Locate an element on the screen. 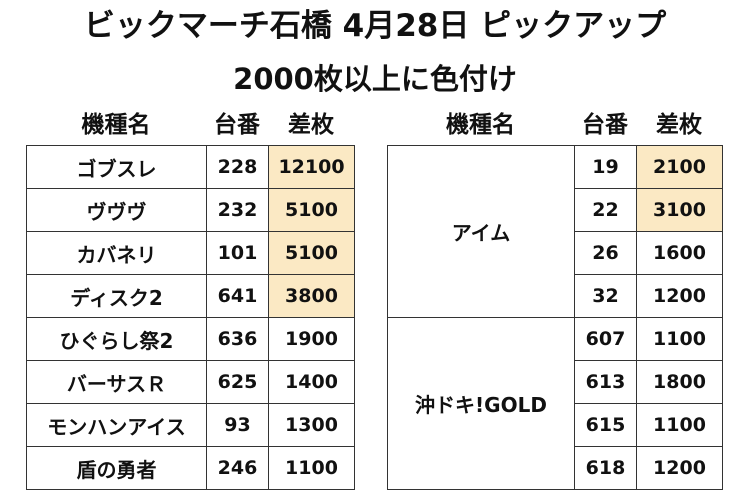  number-cell: 26 is located at coordinates (605, 253).